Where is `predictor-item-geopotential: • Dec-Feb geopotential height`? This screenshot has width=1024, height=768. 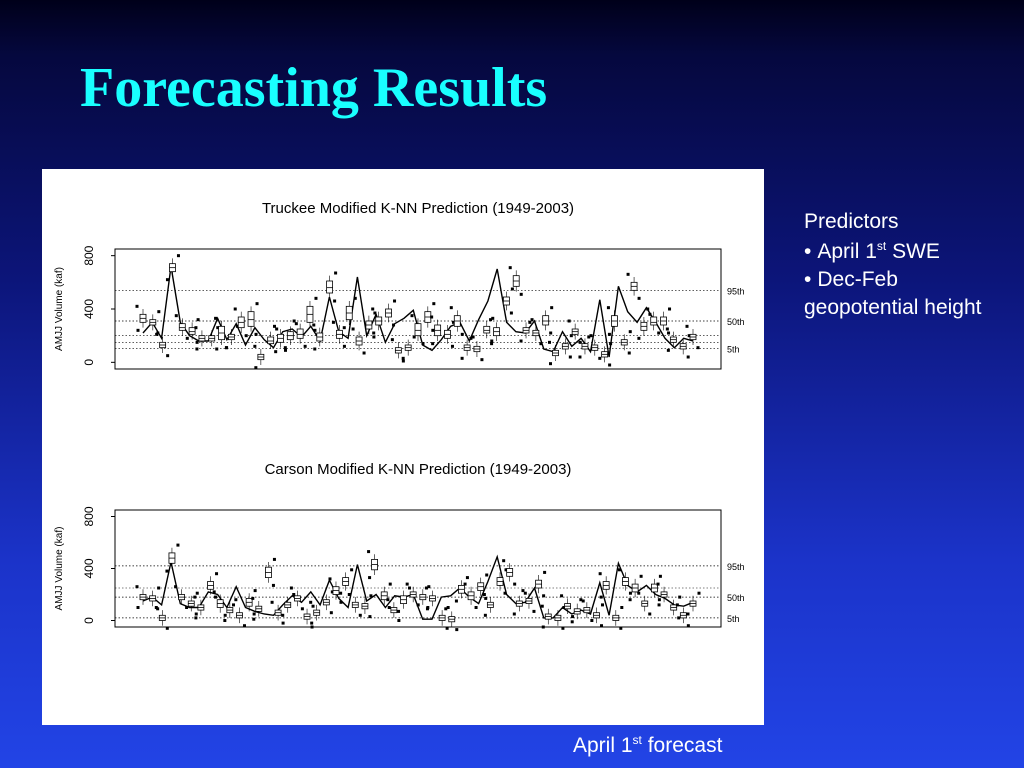 predictor-item-geopotential: • Dec-Feb geopotential height is located at coordinates (909, 294).